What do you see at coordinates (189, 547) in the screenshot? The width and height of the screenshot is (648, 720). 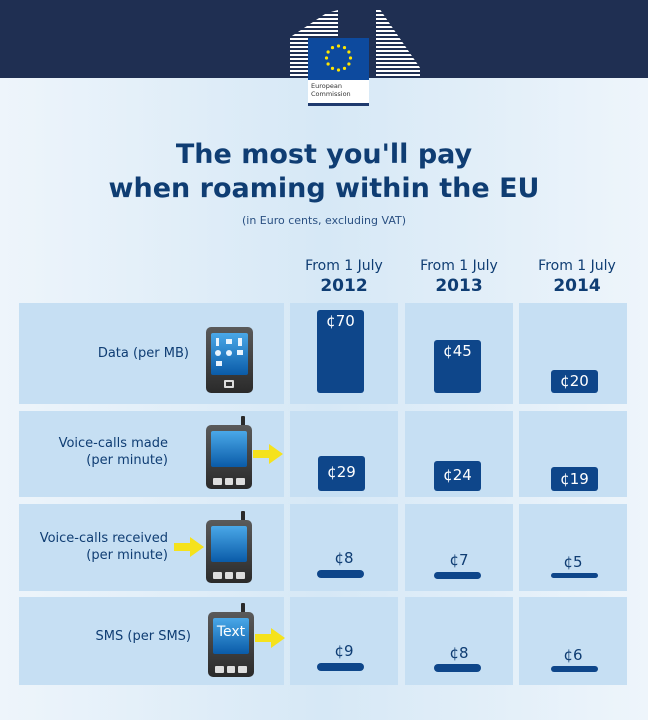 I see `incoming-arrow-icon` at bounding box center [189, 547].